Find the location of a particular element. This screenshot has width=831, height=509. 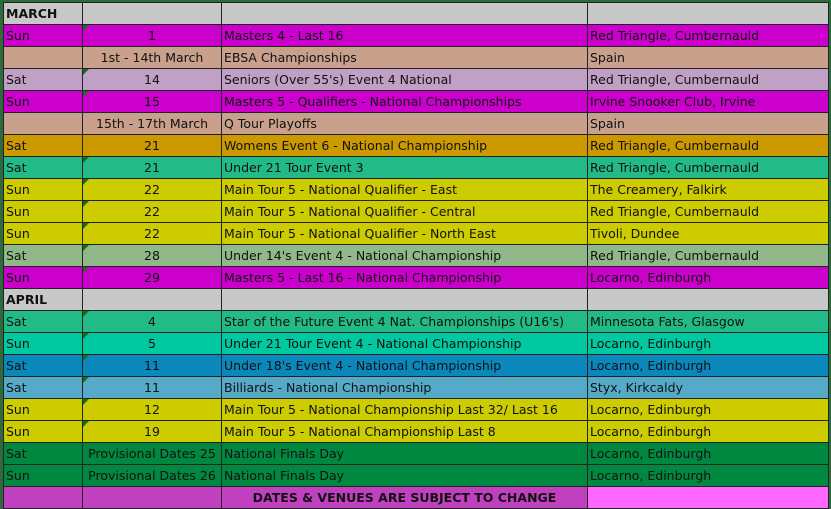

date-cell: 28 is located at coordinates (152, 255).